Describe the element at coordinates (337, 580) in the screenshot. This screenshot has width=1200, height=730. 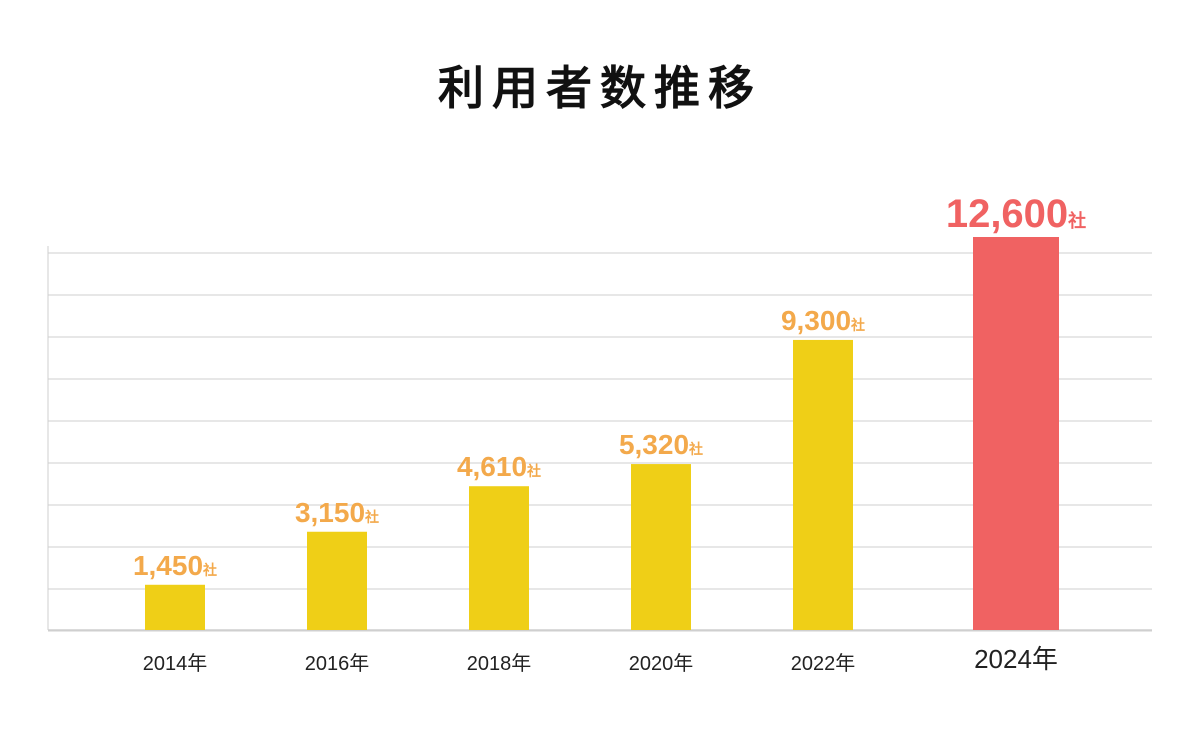
I see `bar-2016年` at that location.